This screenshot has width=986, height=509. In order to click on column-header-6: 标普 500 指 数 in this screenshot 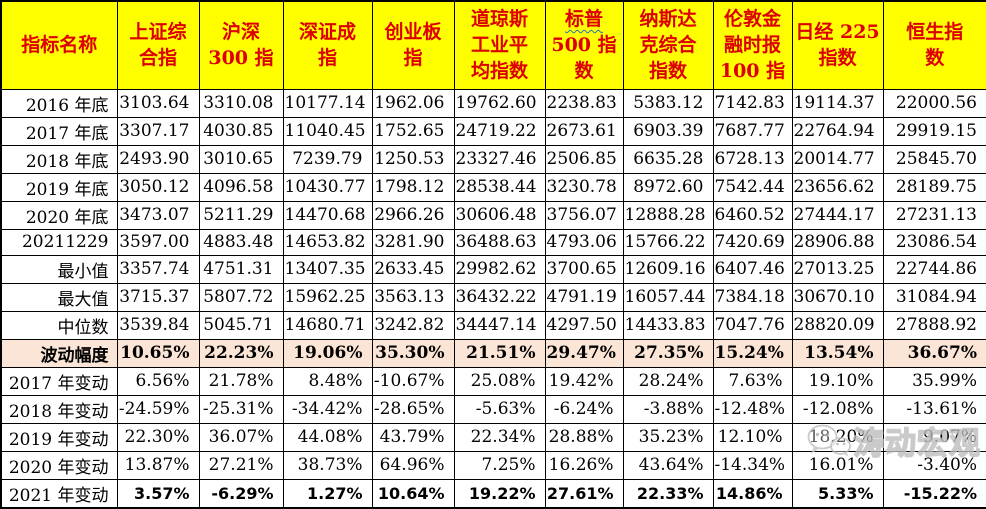, I will do `click(584, 45)`.